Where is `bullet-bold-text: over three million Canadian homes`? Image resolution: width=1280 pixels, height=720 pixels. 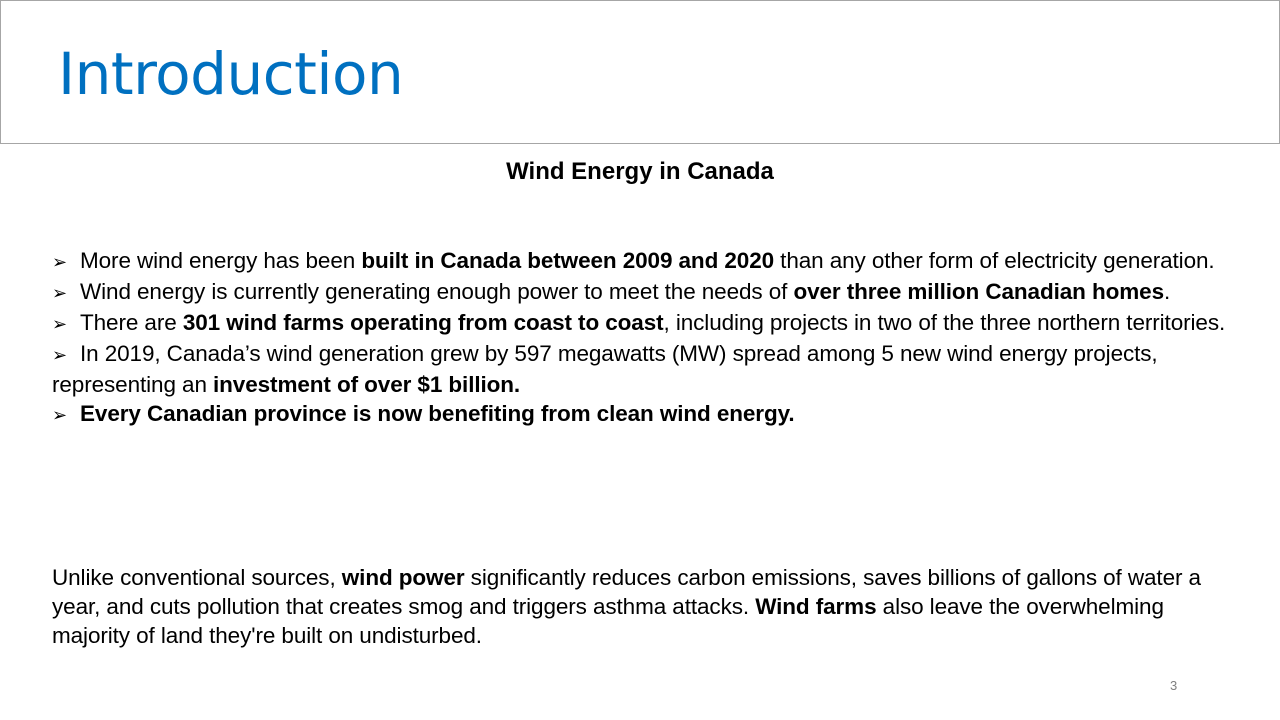 bullet-bold-text: over three million Canadian homes is located at coordinates (978, 291).